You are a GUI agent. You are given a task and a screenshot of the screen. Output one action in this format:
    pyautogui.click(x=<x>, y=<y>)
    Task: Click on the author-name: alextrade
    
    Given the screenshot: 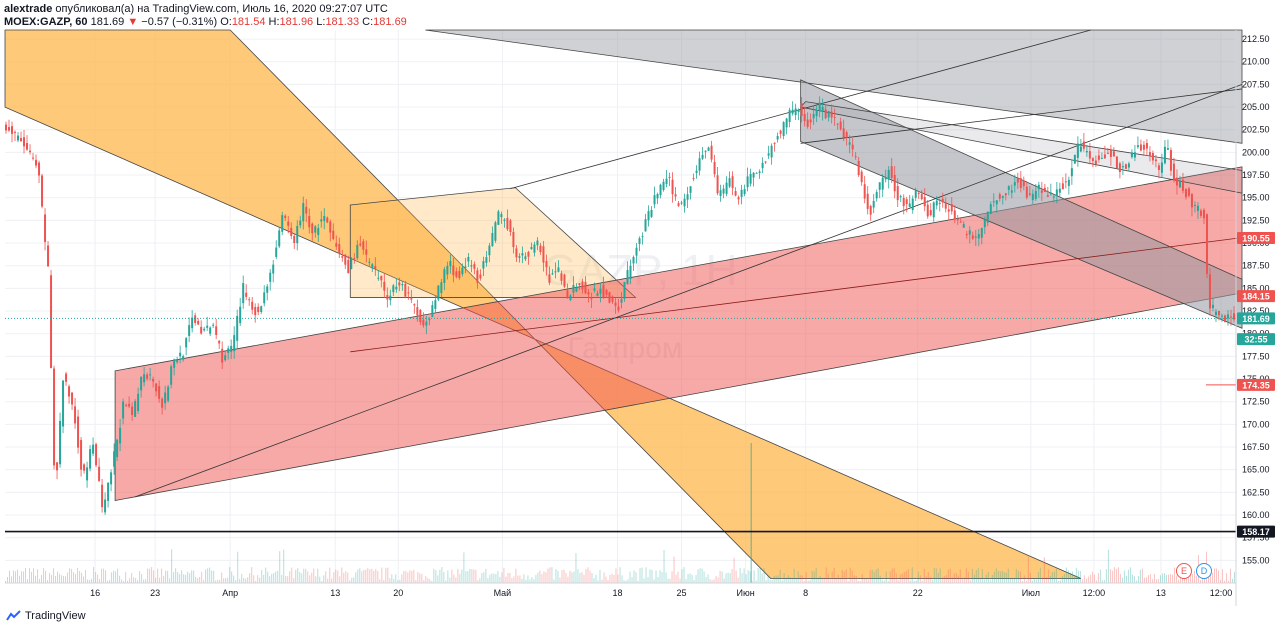 What is the action you would take?
    pyautogui.click(x=28, y=9)
    